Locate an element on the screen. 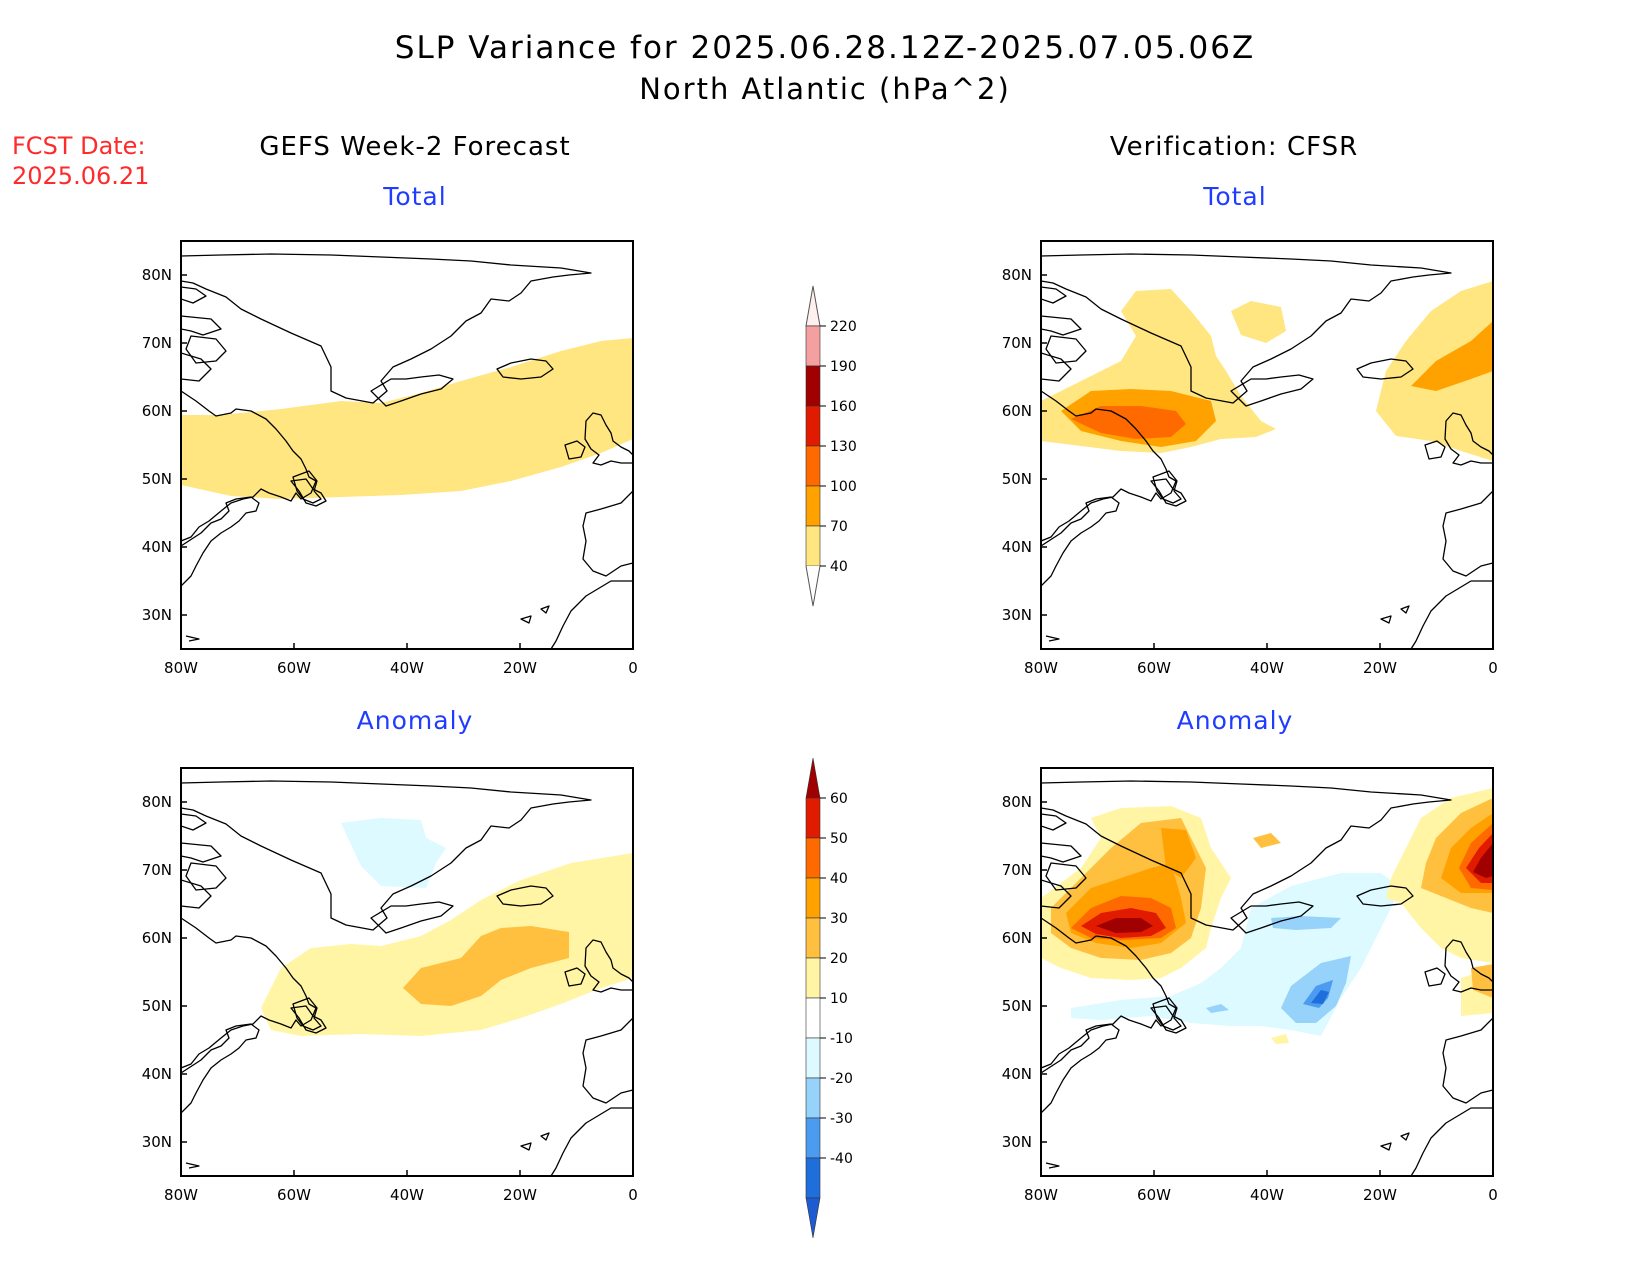 The width and height of the screenshot is (1650, 1275). forecast-total-map is located at coordinates (407, 445).